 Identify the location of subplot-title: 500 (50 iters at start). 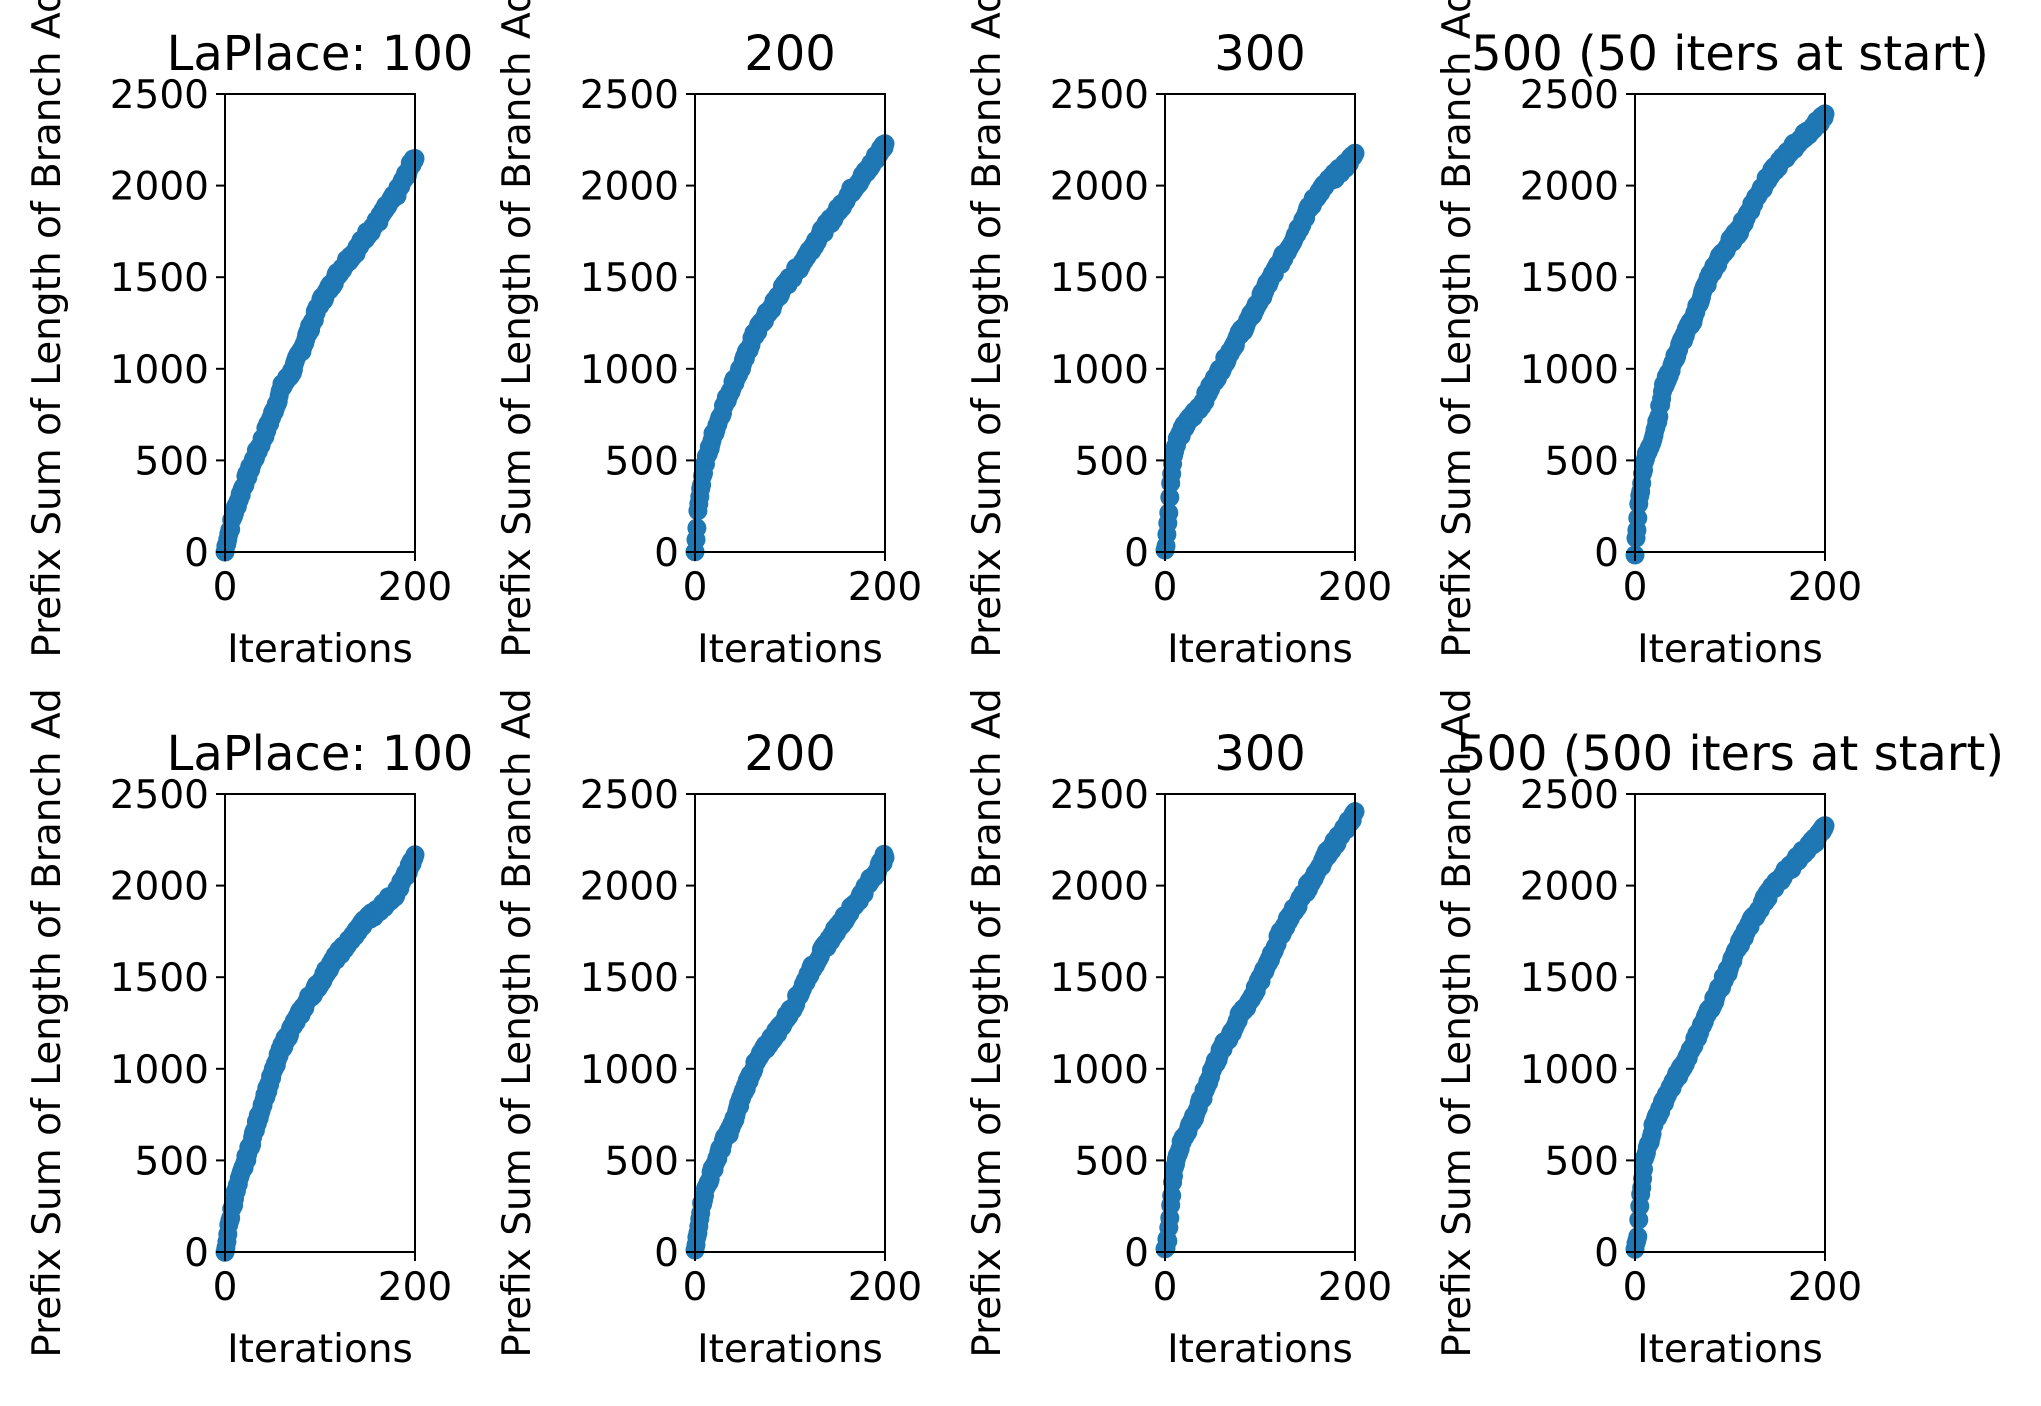
(1730, 54).